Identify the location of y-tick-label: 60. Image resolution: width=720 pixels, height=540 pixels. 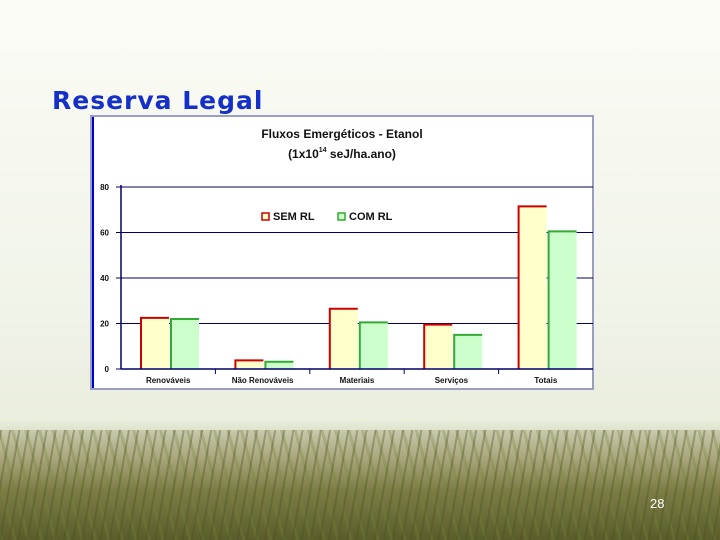
(104, 233).